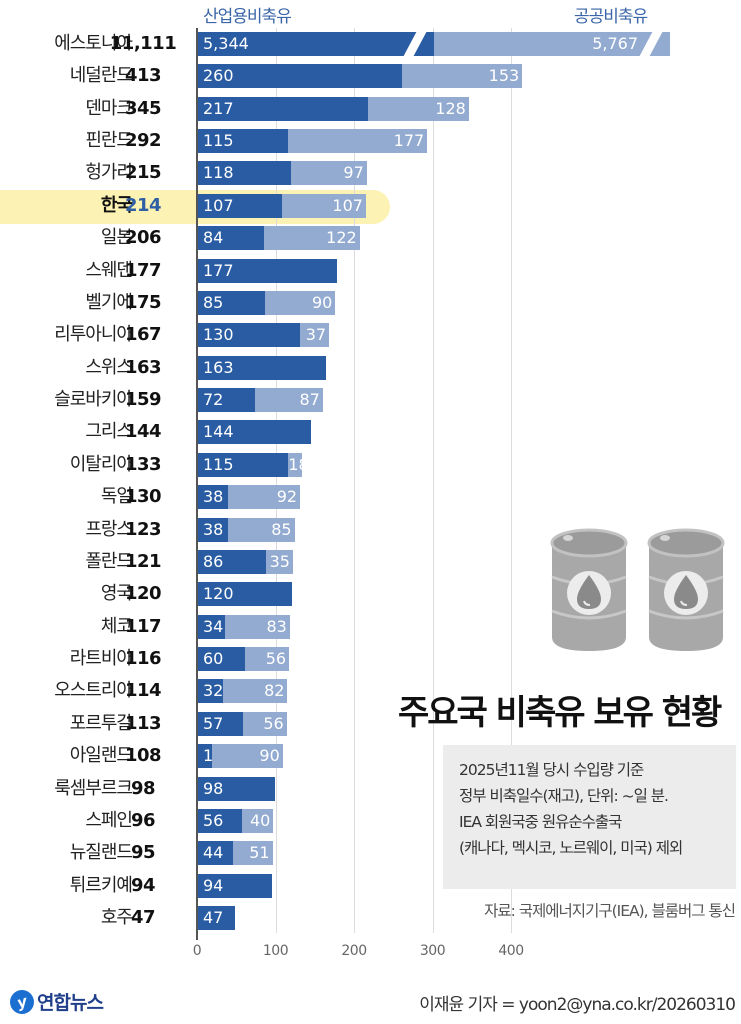 This screenshot has height=1024, width=741. I want to click on chart-row: 일본 206 84 122, so click(370, 238).